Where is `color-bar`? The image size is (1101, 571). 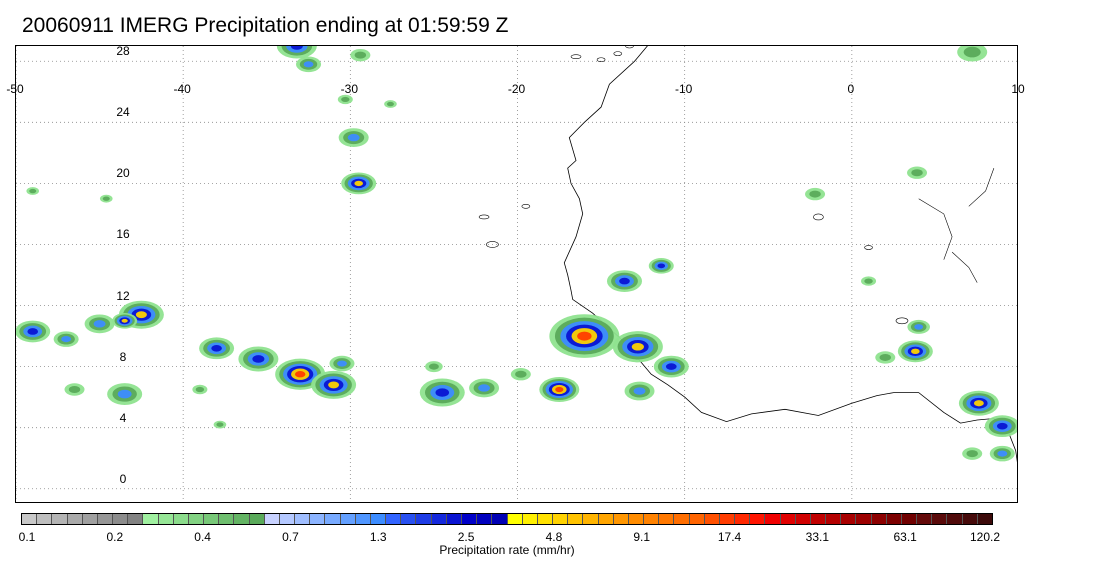 color-bar is located at coordinates (507, 519).